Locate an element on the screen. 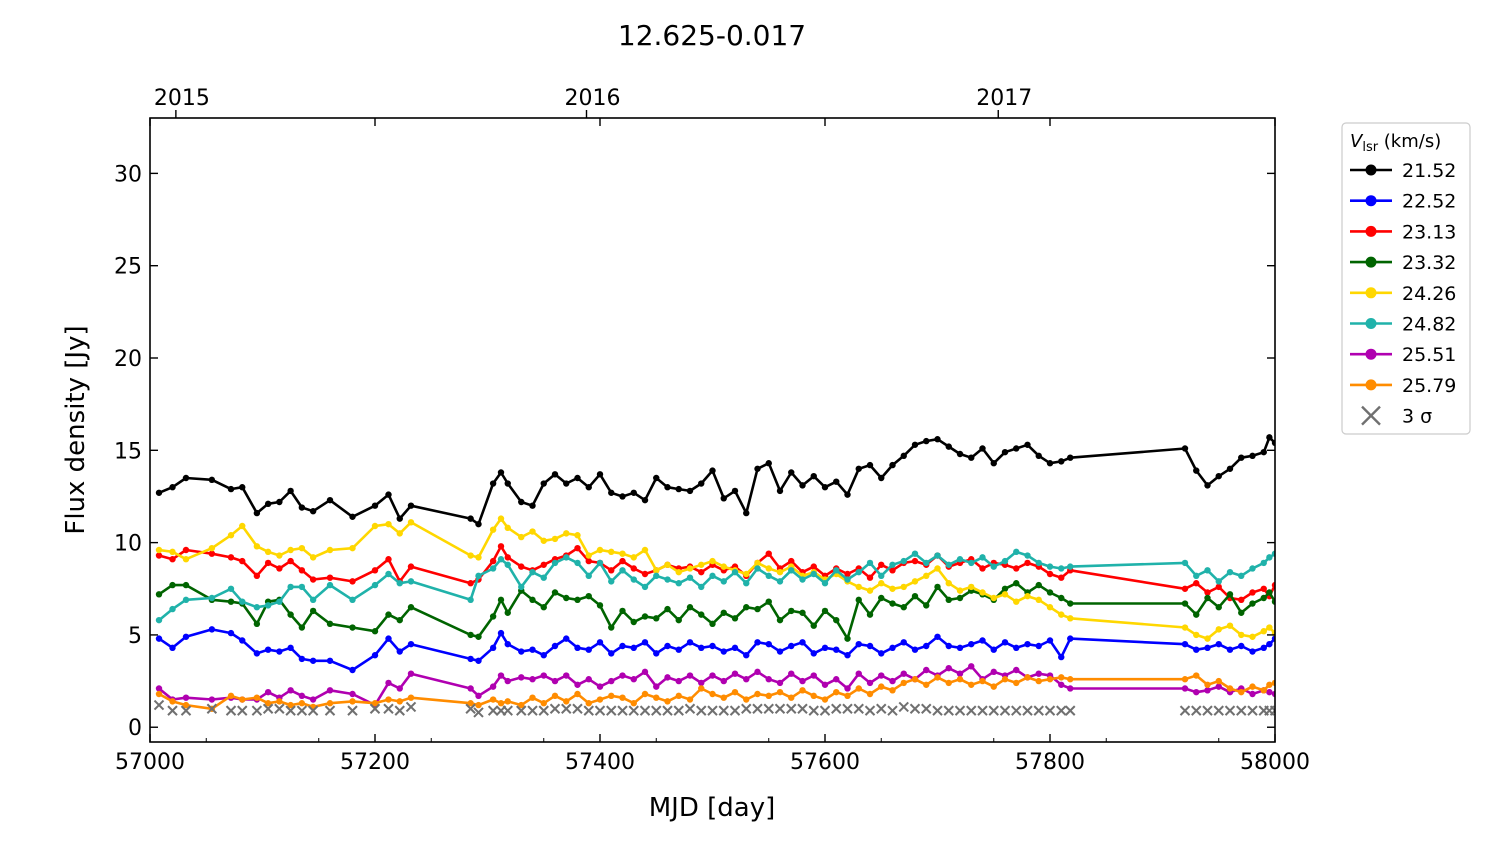 This screenshot has height=844, width=1500. legend-label: 22.52 is located at coordinates (1429, 202).